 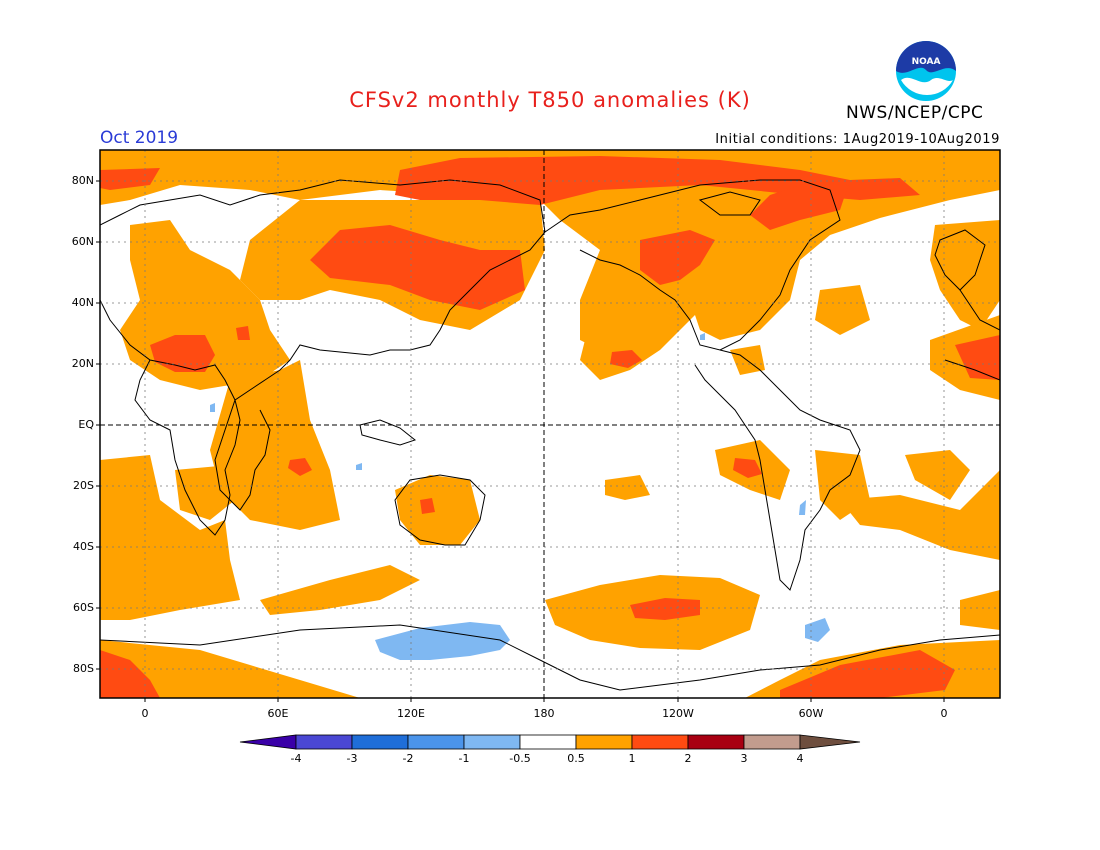 I want to click on colorbar-label: -1, so click(x=464, y=758).